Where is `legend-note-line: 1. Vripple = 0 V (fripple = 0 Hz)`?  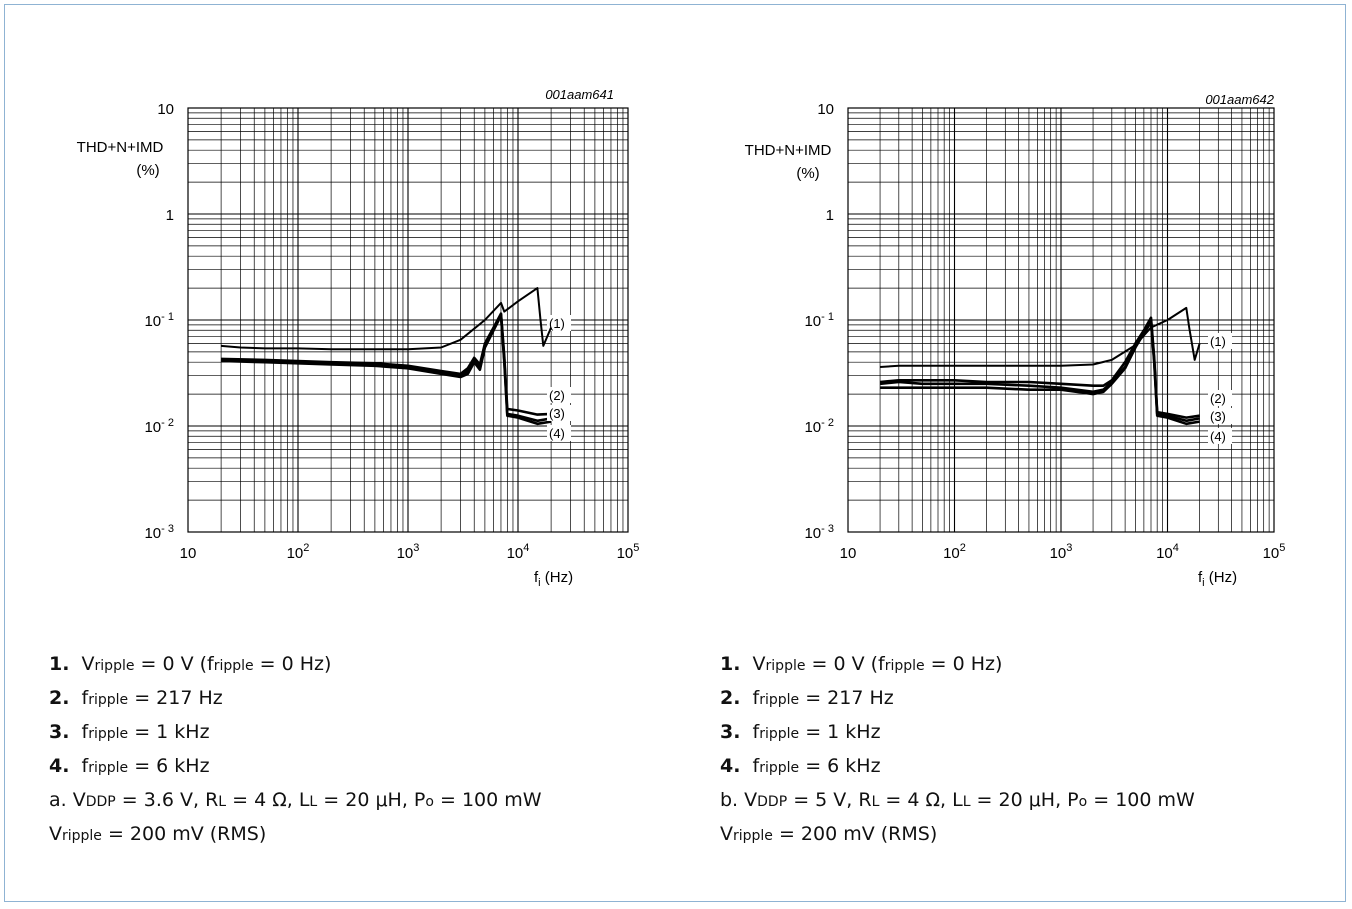
legend-note-line: 1. Vripple = 0 V (fripple = 0 Hz) is located at coordinates (957, 665).